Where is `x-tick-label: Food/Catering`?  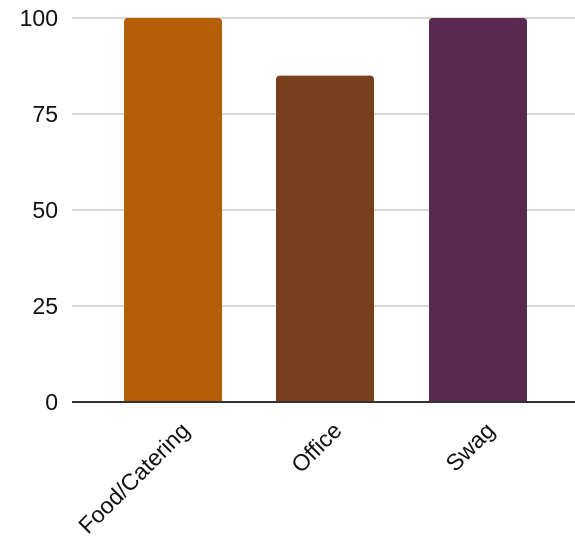 x-tick-label: Food/Catering is located at coordinates (133, 477).